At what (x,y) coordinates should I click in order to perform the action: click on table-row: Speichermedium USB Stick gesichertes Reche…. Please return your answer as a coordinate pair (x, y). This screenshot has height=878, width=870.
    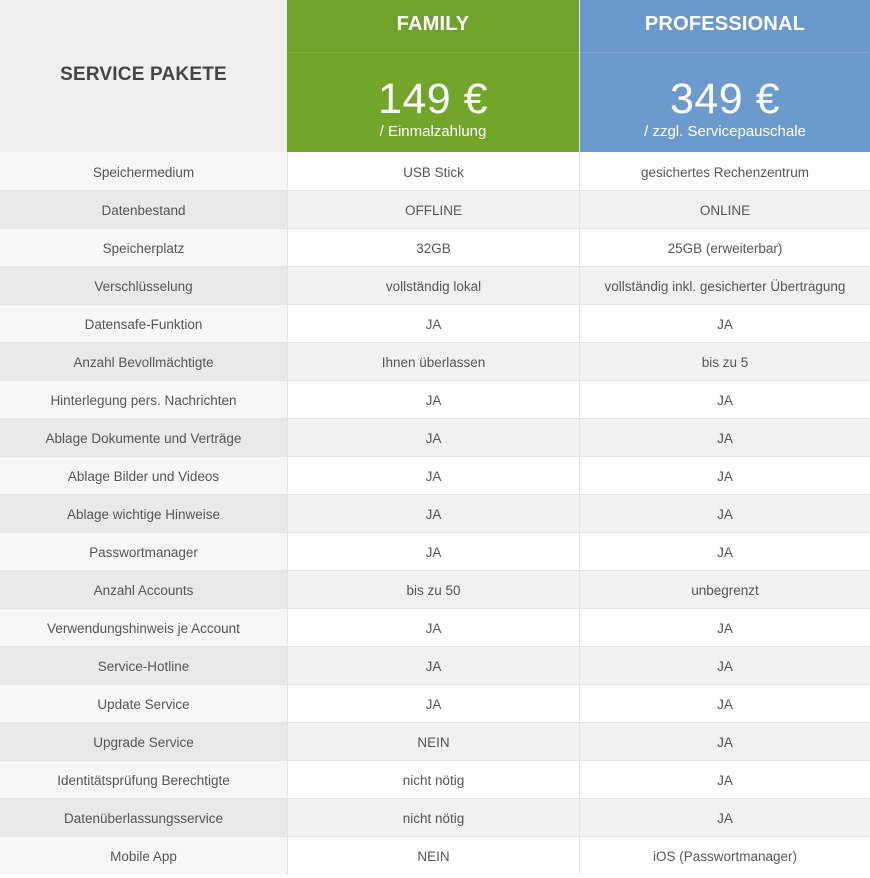
    Looking at the image, I should click on (435, 171).